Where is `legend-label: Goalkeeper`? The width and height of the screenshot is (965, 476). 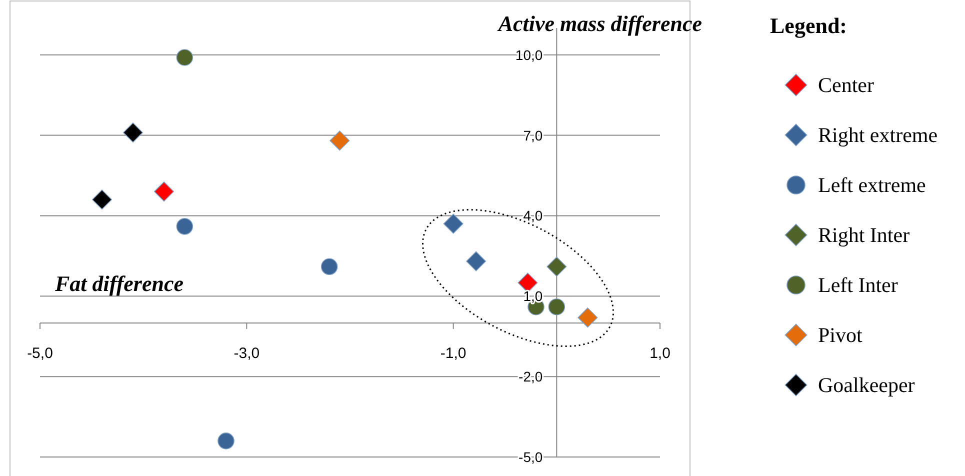 legend-label: Goalkeeper is located at coordinates (866, 385).